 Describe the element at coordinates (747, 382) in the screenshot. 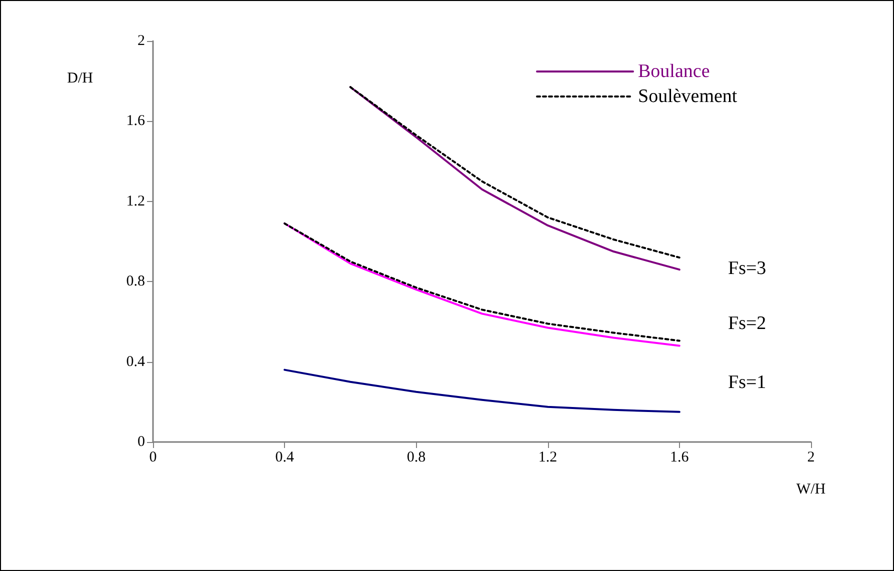

I see `annotation: Fs=1` at that location.